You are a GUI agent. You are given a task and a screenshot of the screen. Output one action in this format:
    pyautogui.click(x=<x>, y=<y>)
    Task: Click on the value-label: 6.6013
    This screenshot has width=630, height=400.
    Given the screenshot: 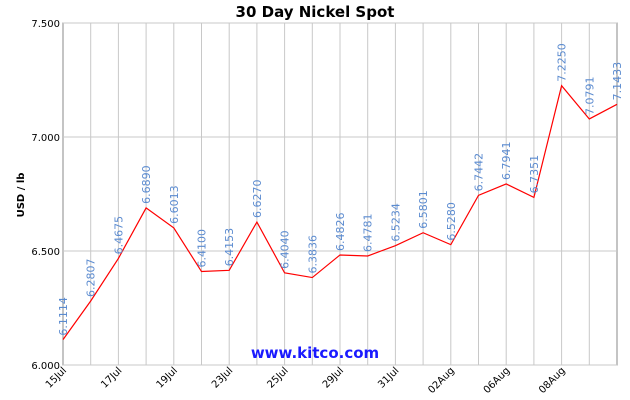 What is the action you would take?
    pyautogui.click(x=174, y=204)
    